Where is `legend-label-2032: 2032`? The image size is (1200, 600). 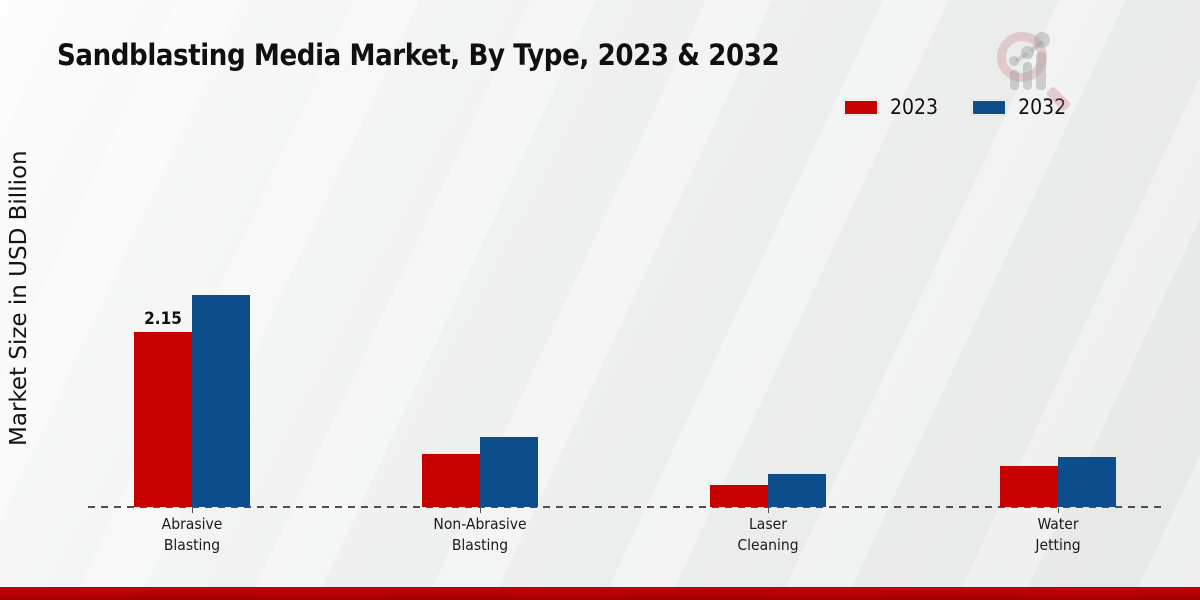 legend-label-2032: 2032 is located at coordinates (1042, 107).